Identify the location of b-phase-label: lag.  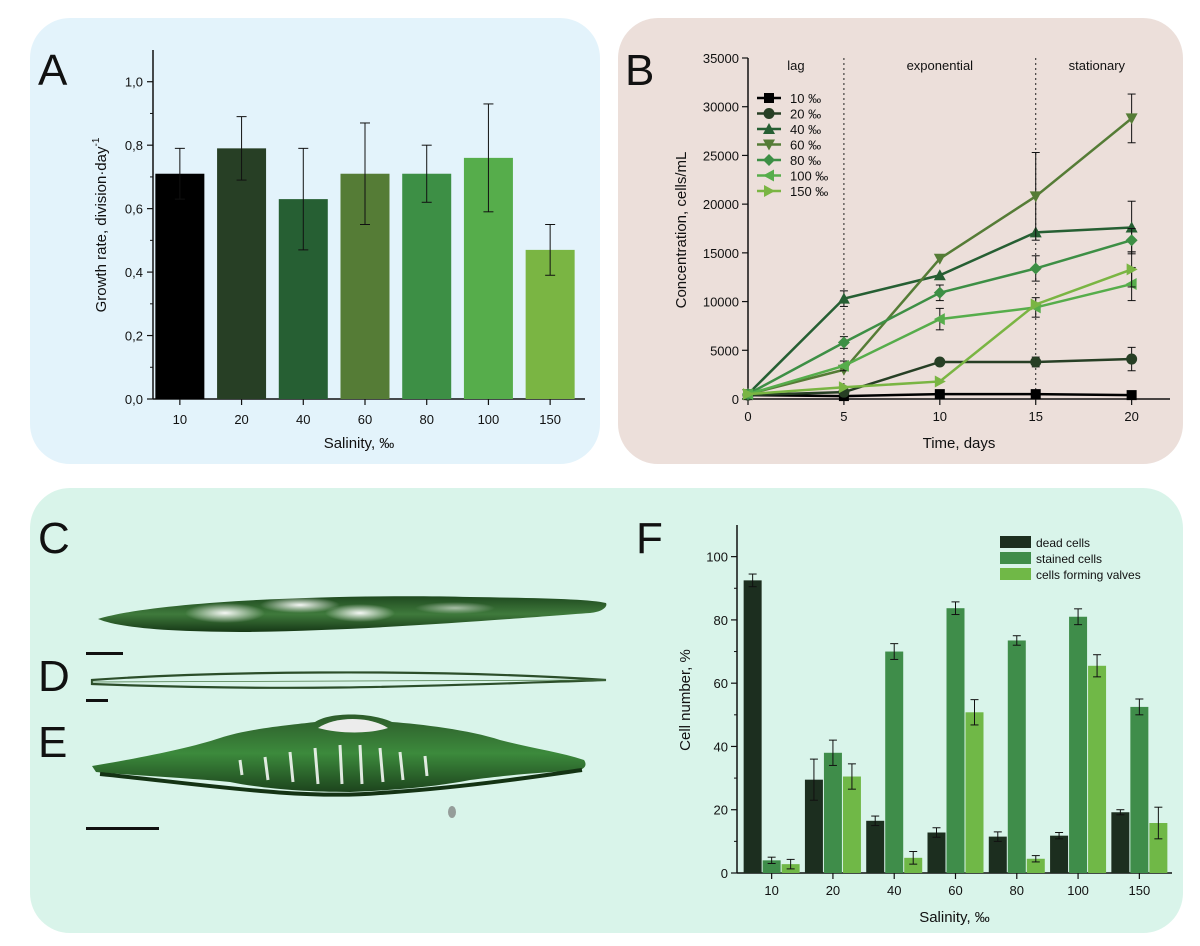
(795, 65).